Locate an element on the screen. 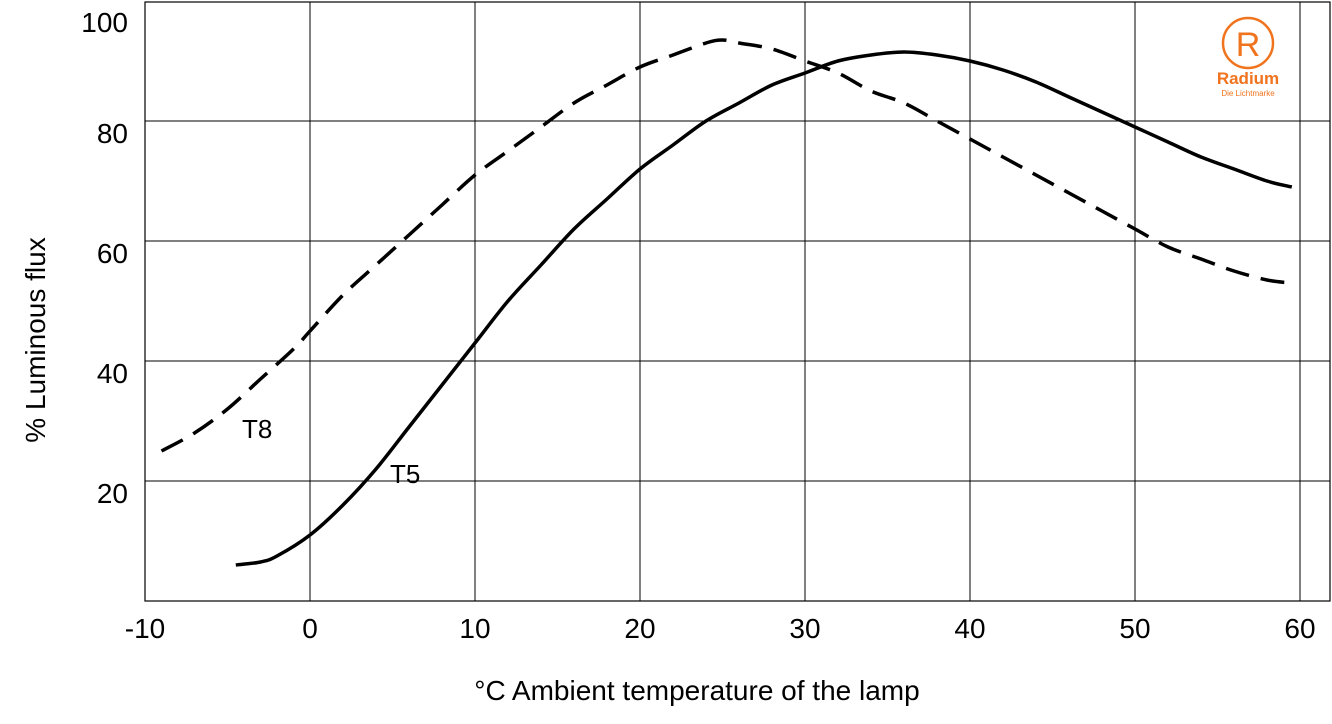  y-tick-label: 40 is located at coordinates (112, 373).